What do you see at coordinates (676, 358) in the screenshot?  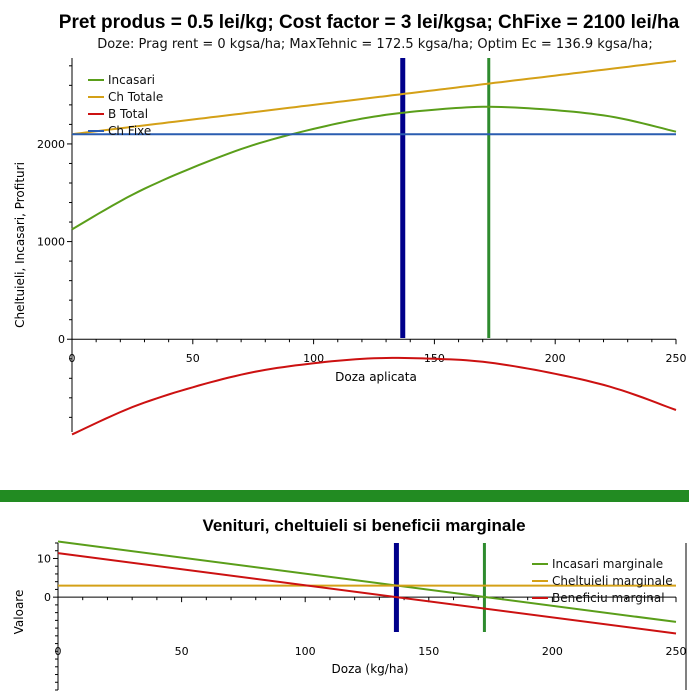 I see `chart1-x-tick-label: 250` at bounding box center [676, 358].